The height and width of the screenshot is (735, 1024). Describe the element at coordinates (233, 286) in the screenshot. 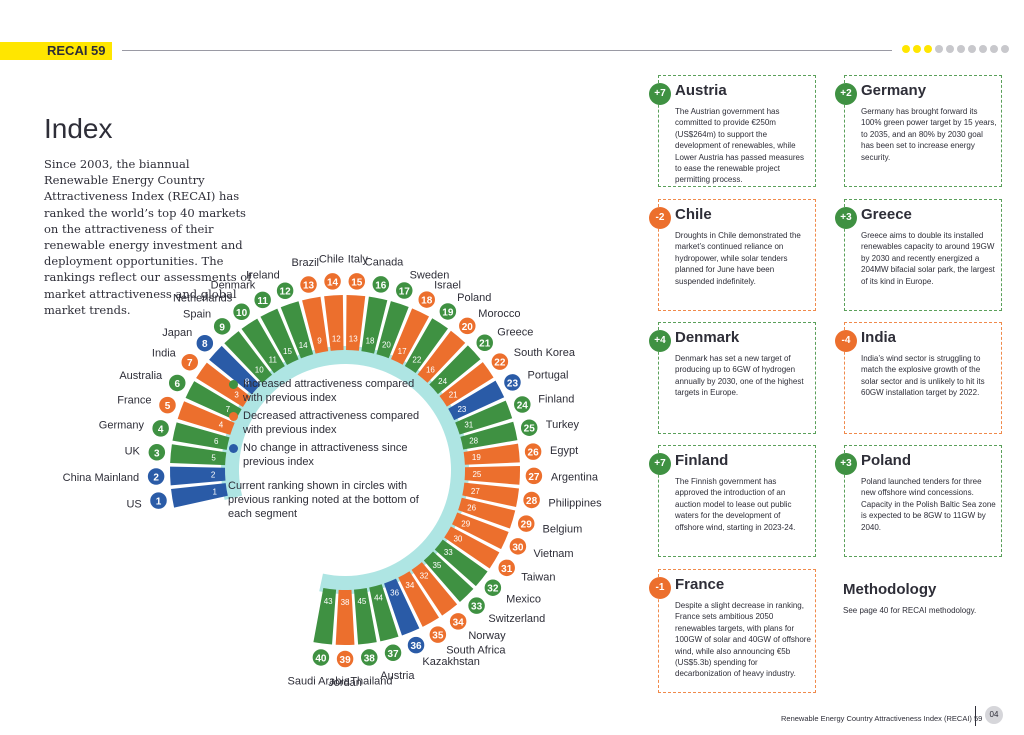

I see `country-label: Denmark` at that location.